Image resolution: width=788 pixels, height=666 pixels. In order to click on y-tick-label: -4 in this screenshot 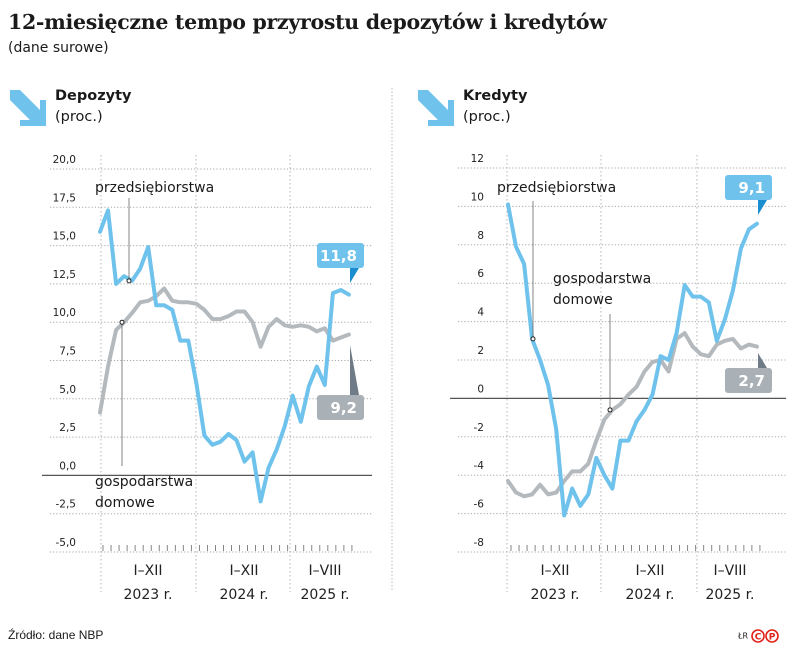, I will do `click(479, 466)`.